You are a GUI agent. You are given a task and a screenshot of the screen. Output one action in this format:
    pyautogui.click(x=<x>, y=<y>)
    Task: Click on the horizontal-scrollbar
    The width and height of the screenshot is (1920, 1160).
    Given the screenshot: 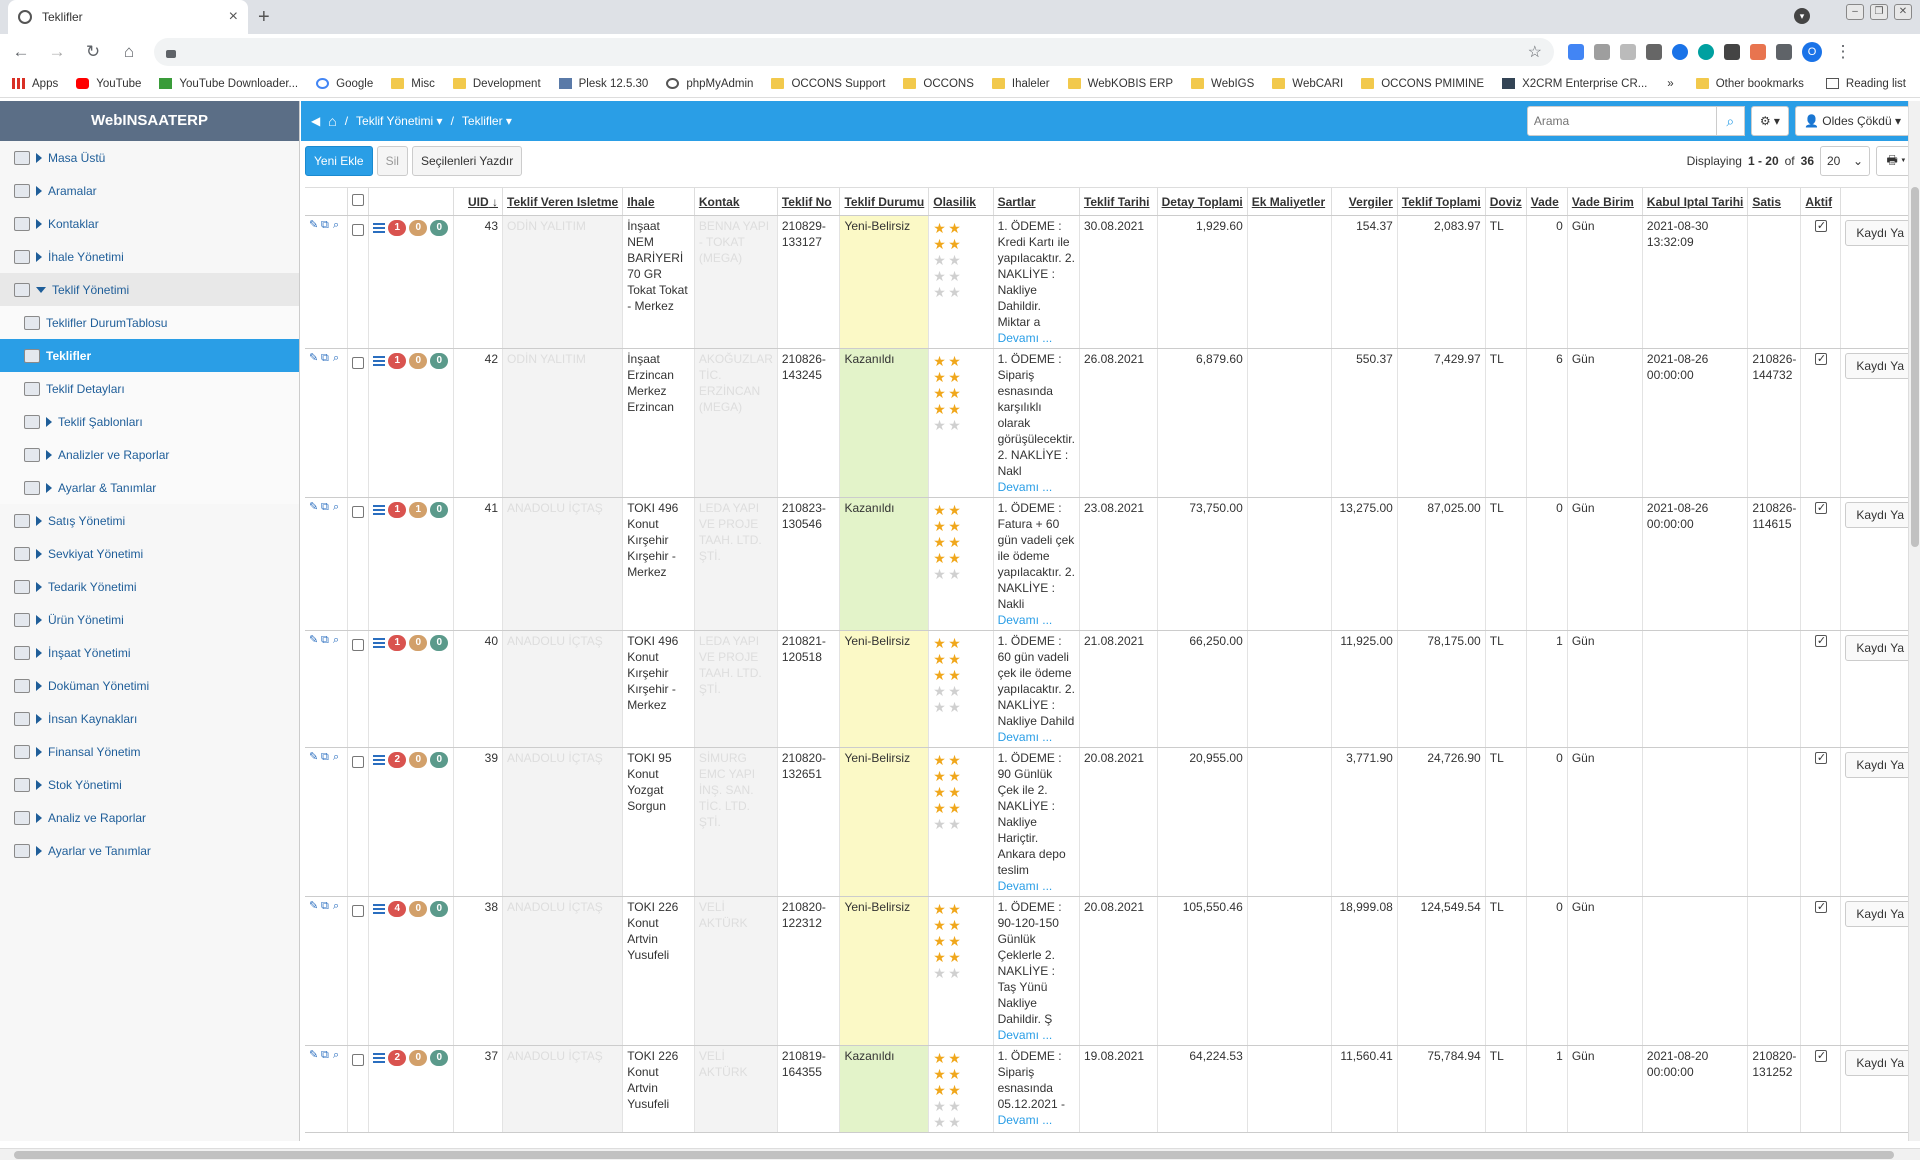 What is the action you would take?
    pyautogui.click(x=960, y=1154)
    